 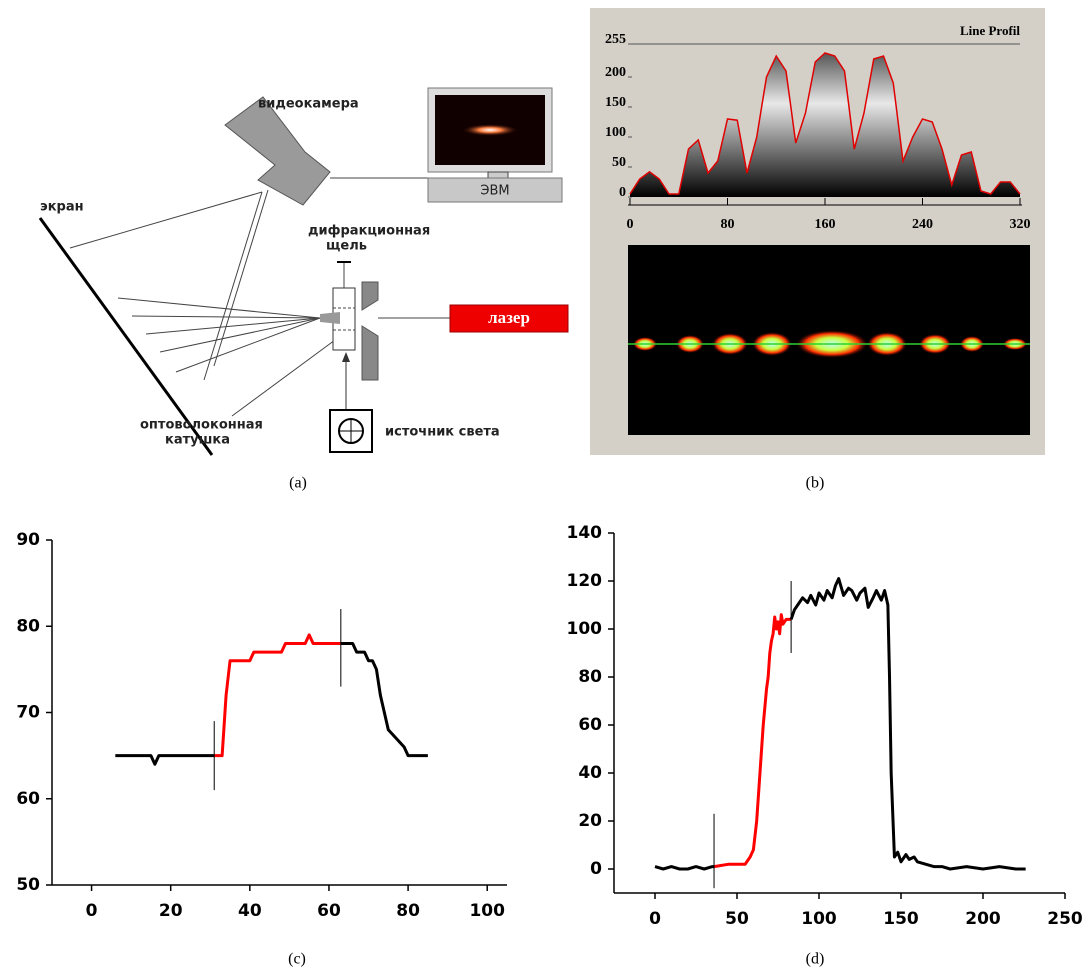 I want to click on chart-title: Line Profil, so click(x=990, y=30).